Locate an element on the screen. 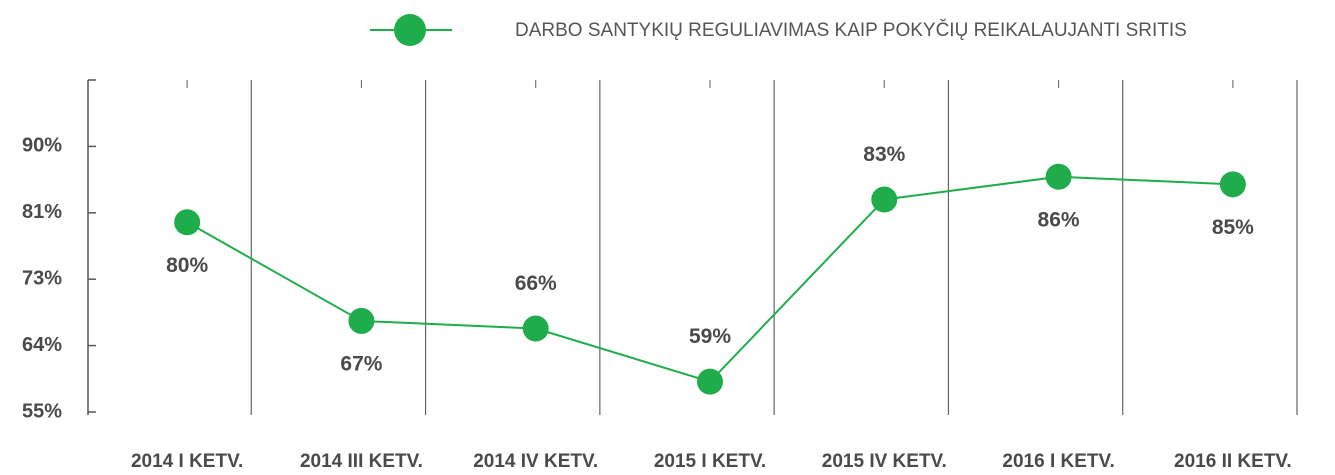  x-tick-label: 2015 IV KETV. is located at coordinates (884, 461).